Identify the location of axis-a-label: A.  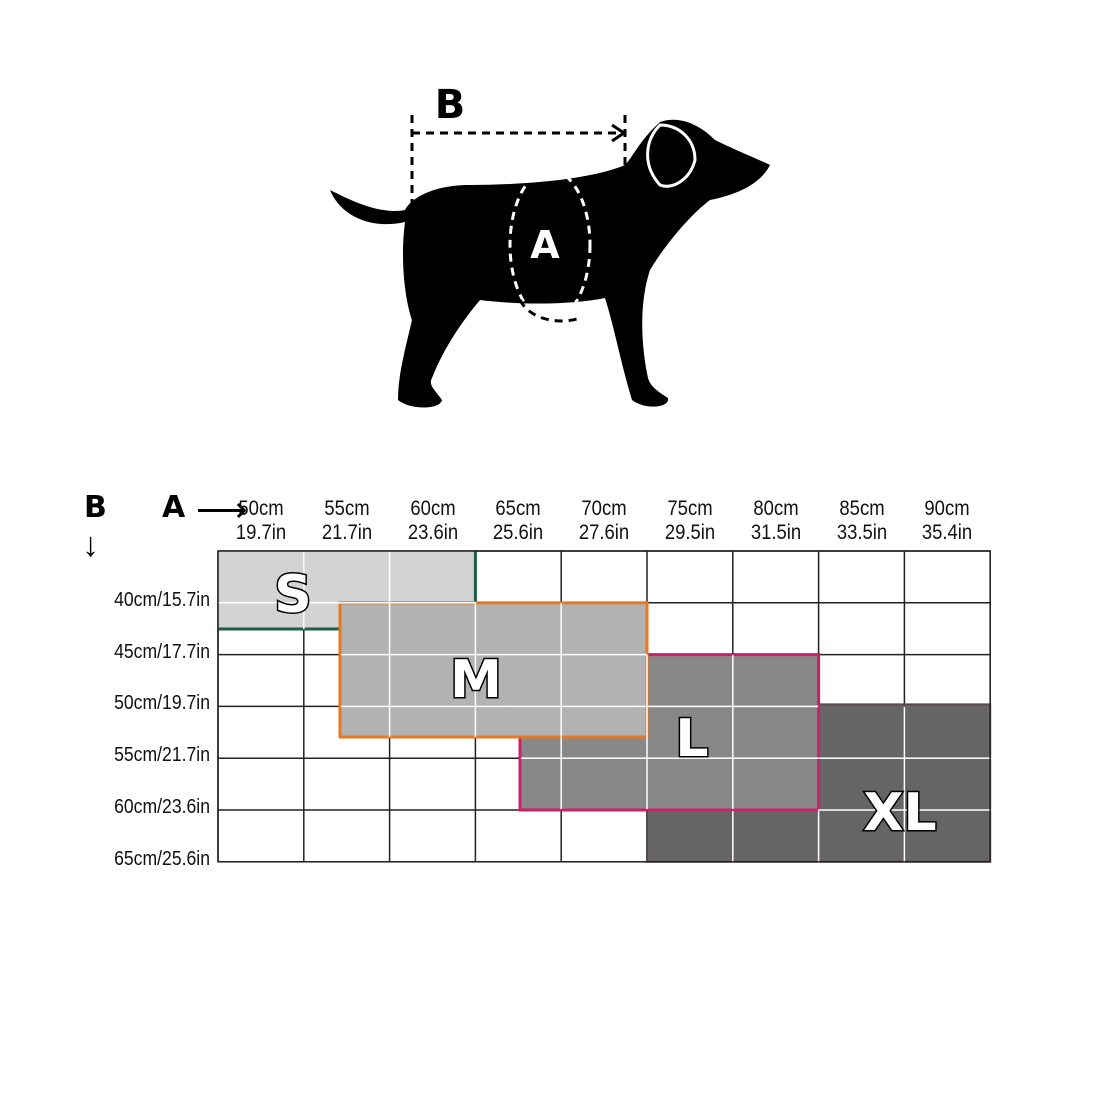
(174, 507).